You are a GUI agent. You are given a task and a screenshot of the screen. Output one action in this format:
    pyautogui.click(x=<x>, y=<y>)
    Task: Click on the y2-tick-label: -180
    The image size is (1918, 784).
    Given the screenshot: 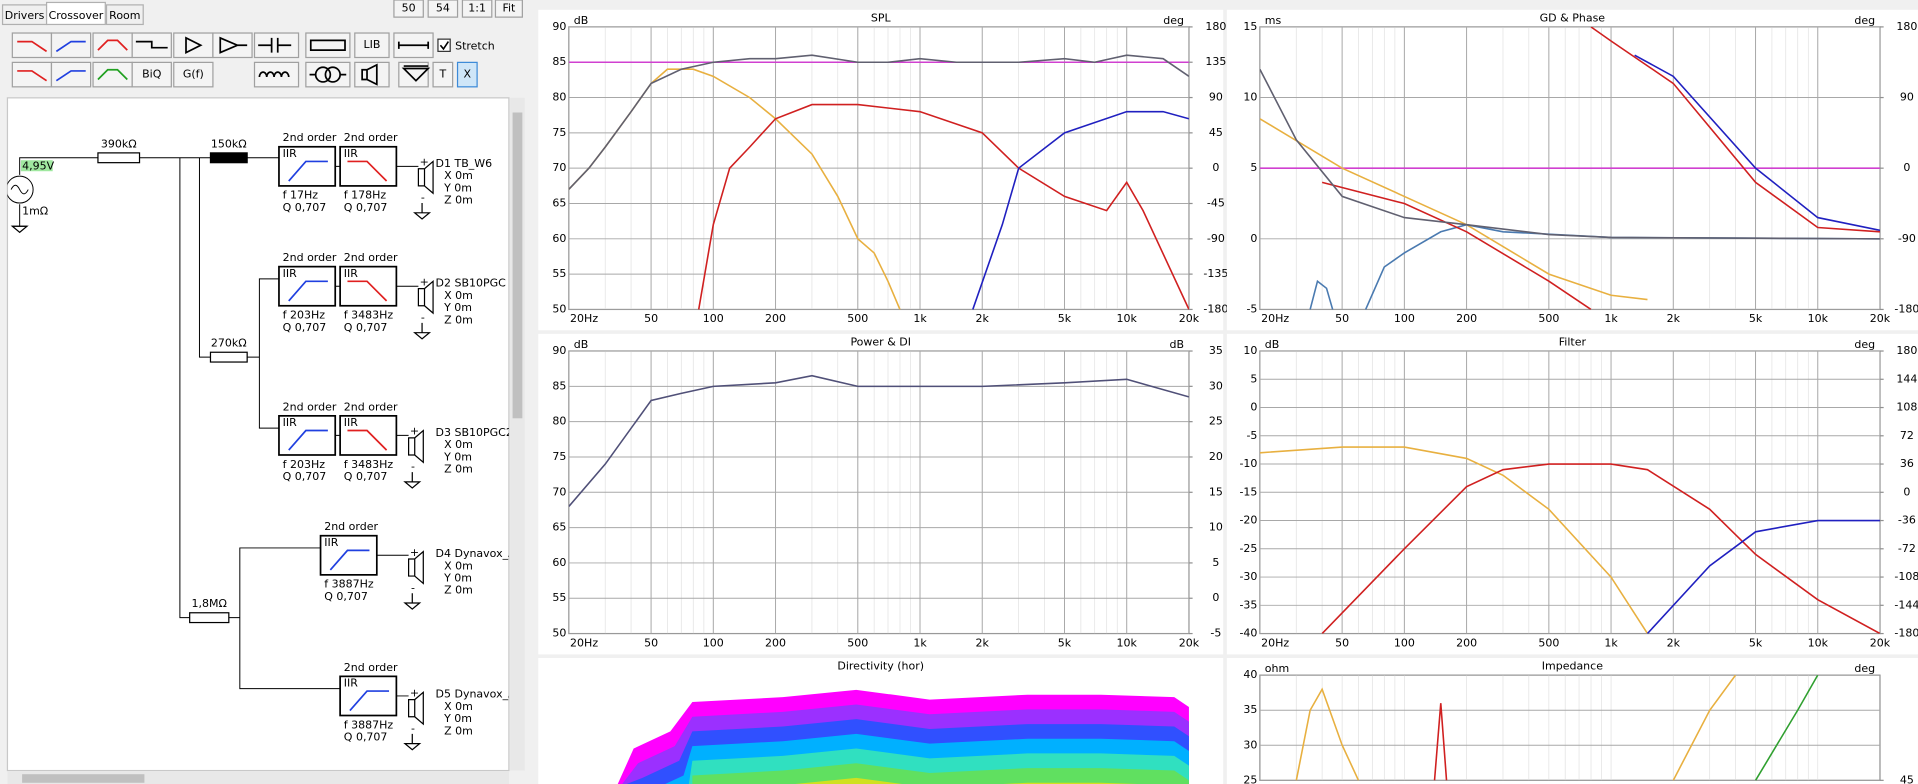 What is the action you would take?
    pyautogui.click(x=1215, y=308)
    